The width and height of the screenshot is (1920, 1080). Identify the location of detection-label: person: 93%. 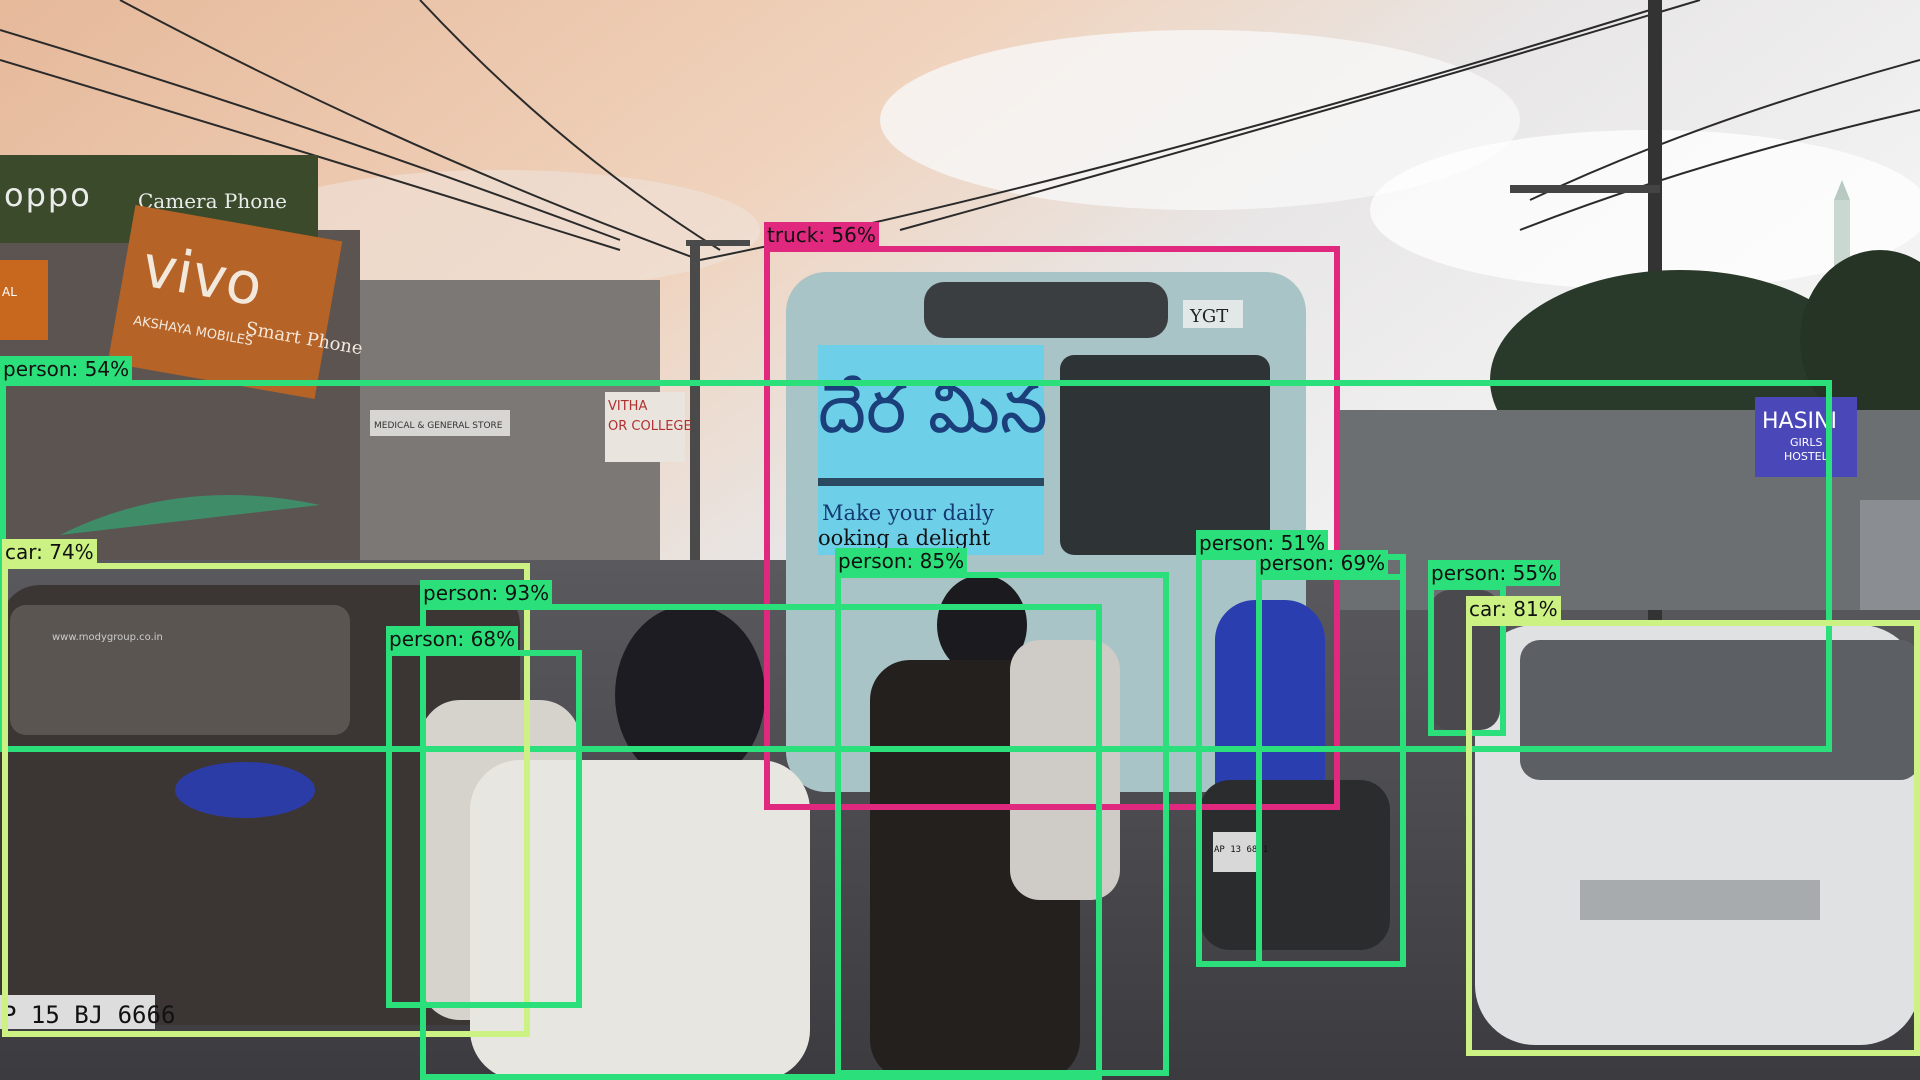
(486, 593).